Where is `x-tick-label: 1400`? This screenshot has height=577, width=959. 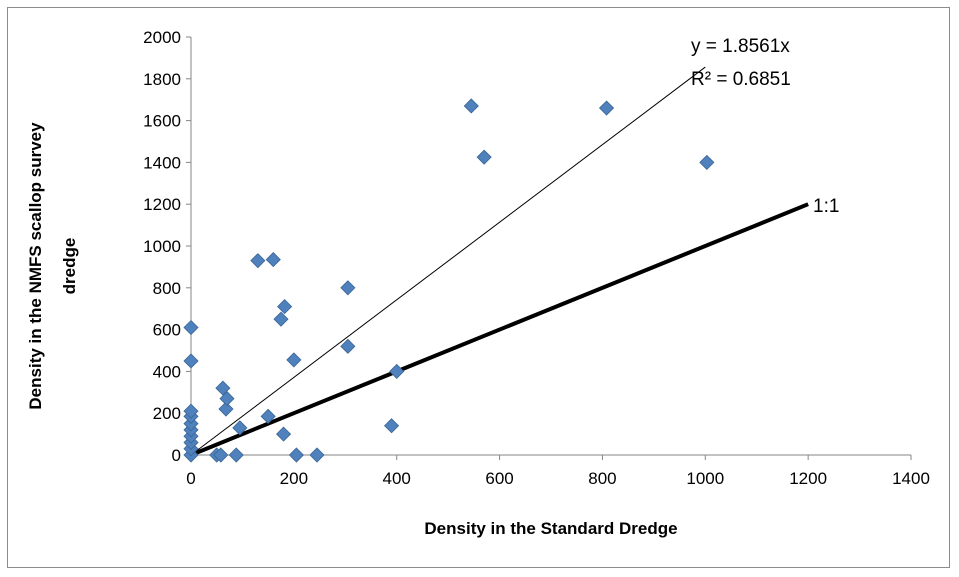
x-tick-label: 1400 is located at coordinates (911, 478).